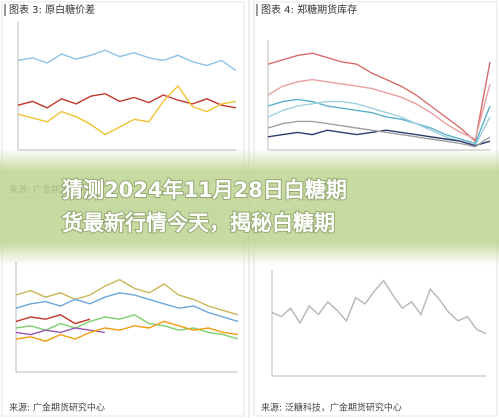 This screenshot has height=418, width=499. What do you see at coordinates (204, 190) in the screenshot?
I see `headline: 猜测2024年11月28日白糖期` at bounding box center [204, 190].